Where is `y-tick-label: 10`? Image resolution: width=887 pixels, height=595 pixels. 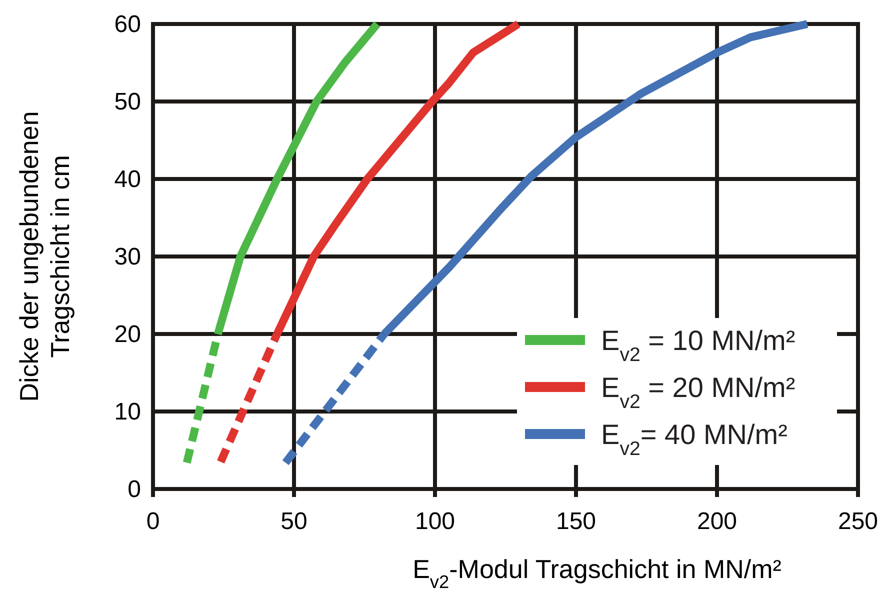 y-tick-label: 10 is located at coordinates (127, 412).